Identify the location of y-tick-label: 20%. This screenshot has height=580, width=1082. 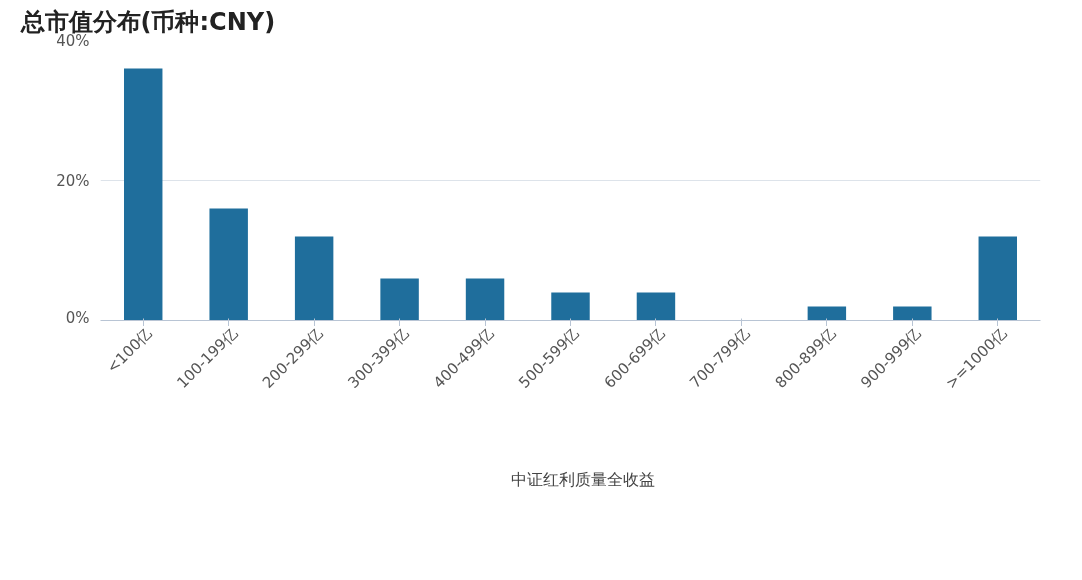
(73, 180).